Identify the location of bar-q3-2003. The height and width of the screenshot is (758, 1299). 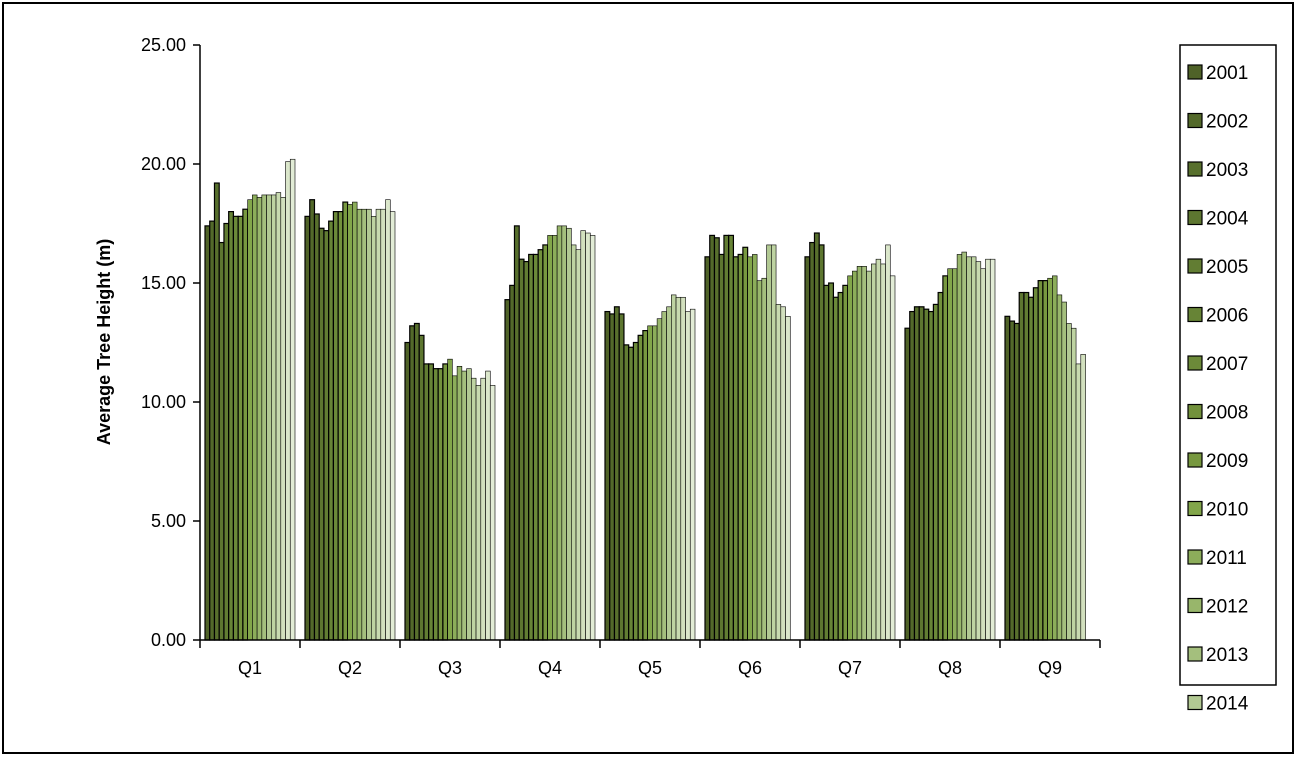
(416, 481).